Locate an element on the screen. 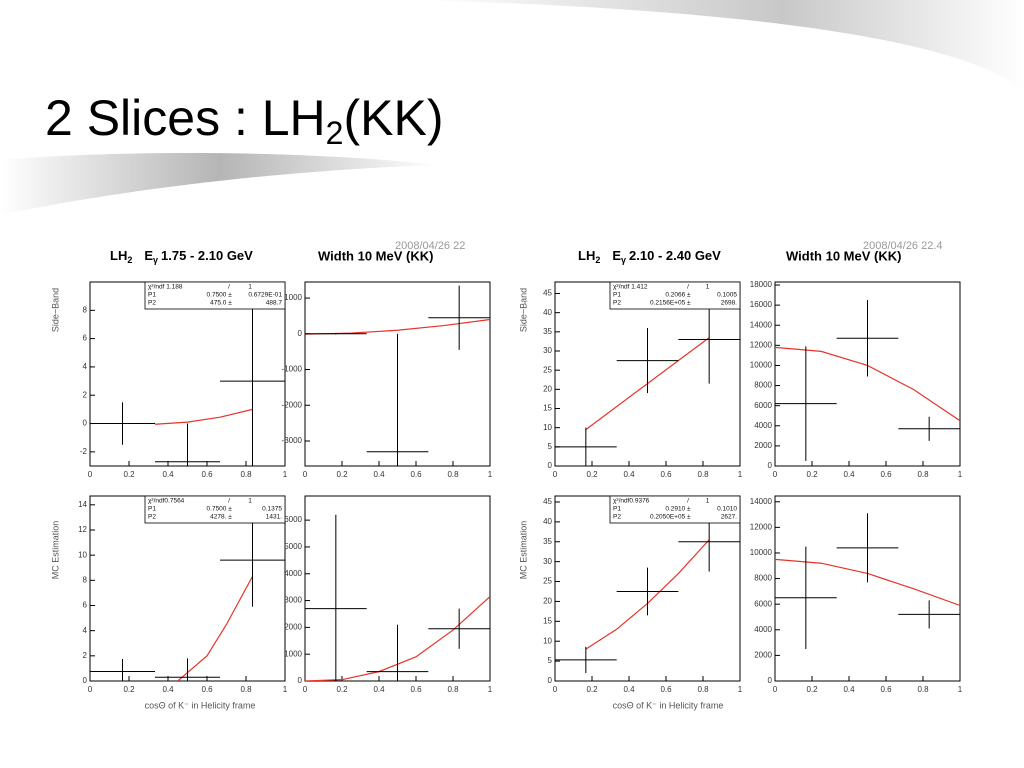 The width and height of the screenshot is (1024, 768). timestamp: 2008/04/26 22 is located at coordinates (430, 246).